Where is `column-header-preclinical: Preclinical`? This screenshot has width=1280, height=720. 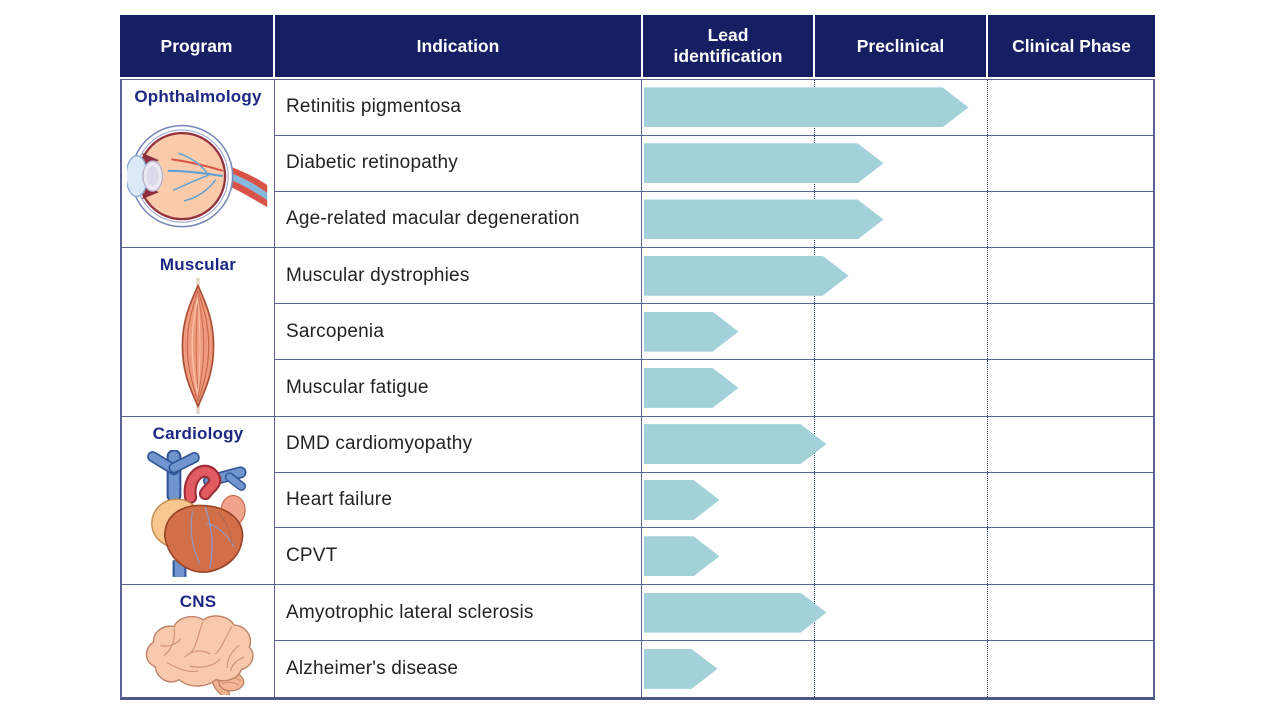
column-header-preclinical: Preclinical is located at coordinates (901, 46).